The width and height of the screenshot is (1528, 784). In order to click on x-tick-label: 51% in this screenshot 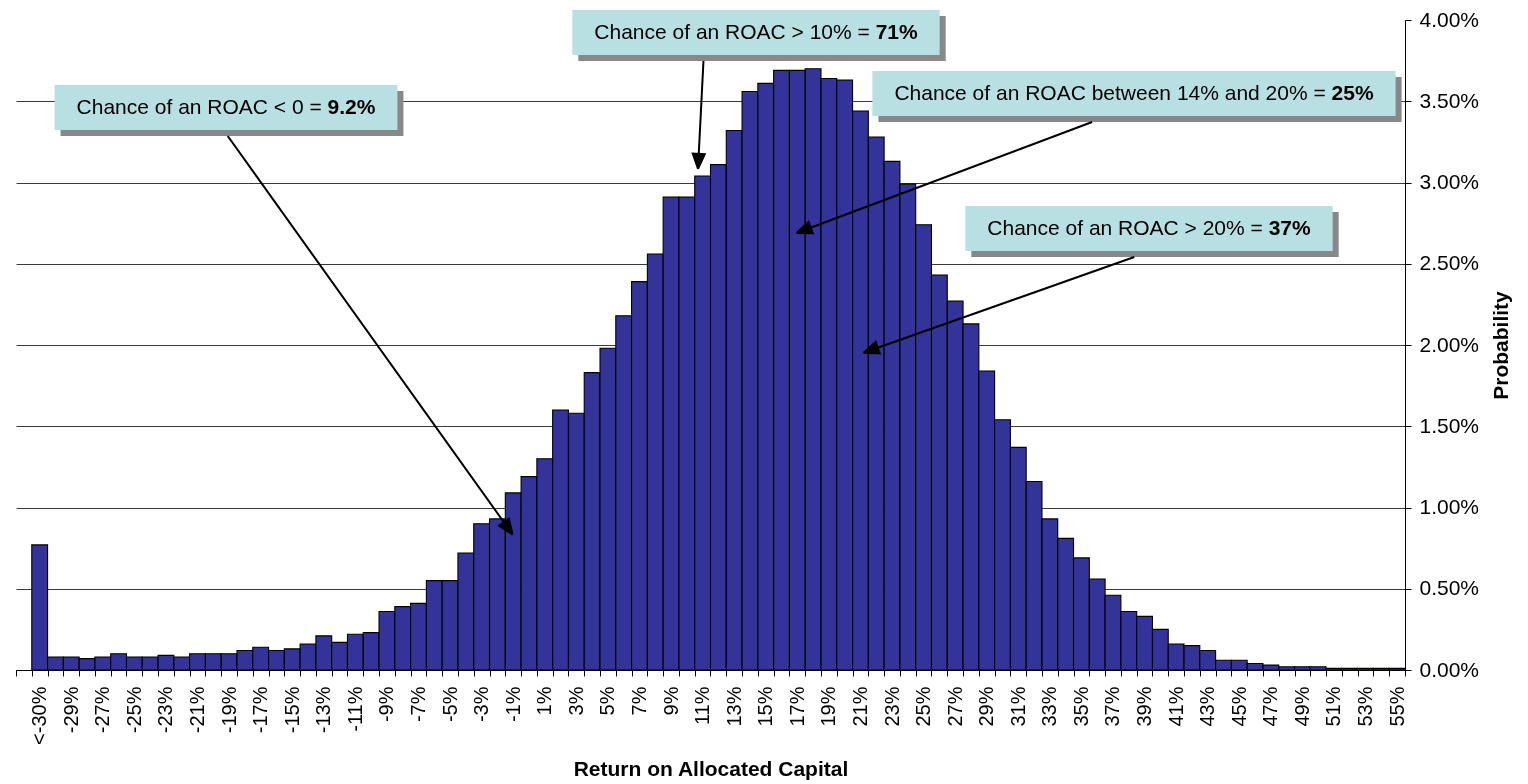, I will do `click(1333, 706)`.